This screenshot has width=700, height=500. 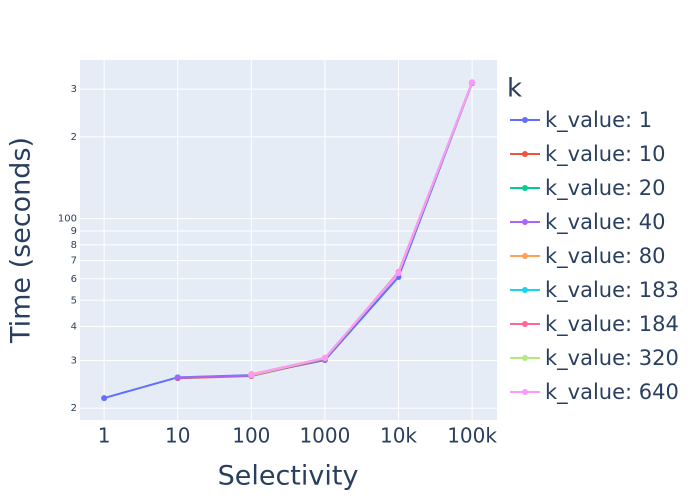 What do you see at coordinates (472, 436) in the screenshot?
I see `x-tick-label: 100k` at bounding box center [472, 436].